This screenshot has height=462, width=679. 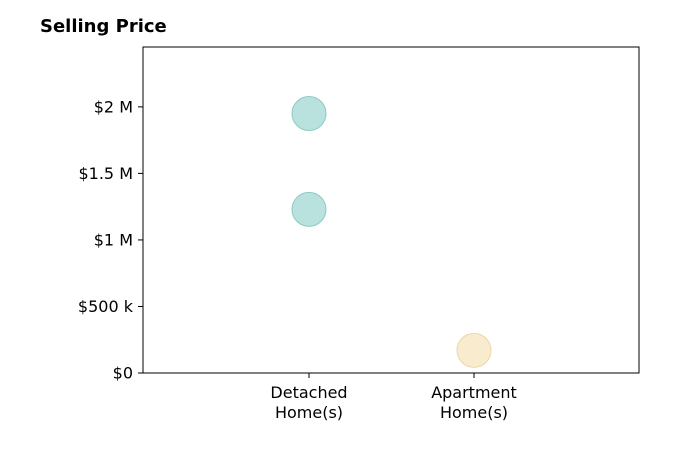 I want to click on y-tick-label-1: $500 k, so click(x=106, y=306).